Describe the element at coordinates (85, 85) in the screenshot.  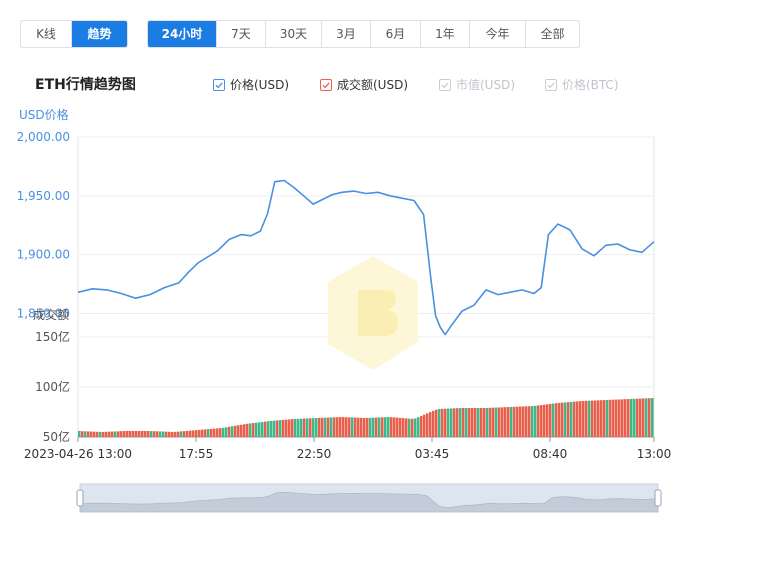
I see `chart-title: ETH行情趋势图` at that location.